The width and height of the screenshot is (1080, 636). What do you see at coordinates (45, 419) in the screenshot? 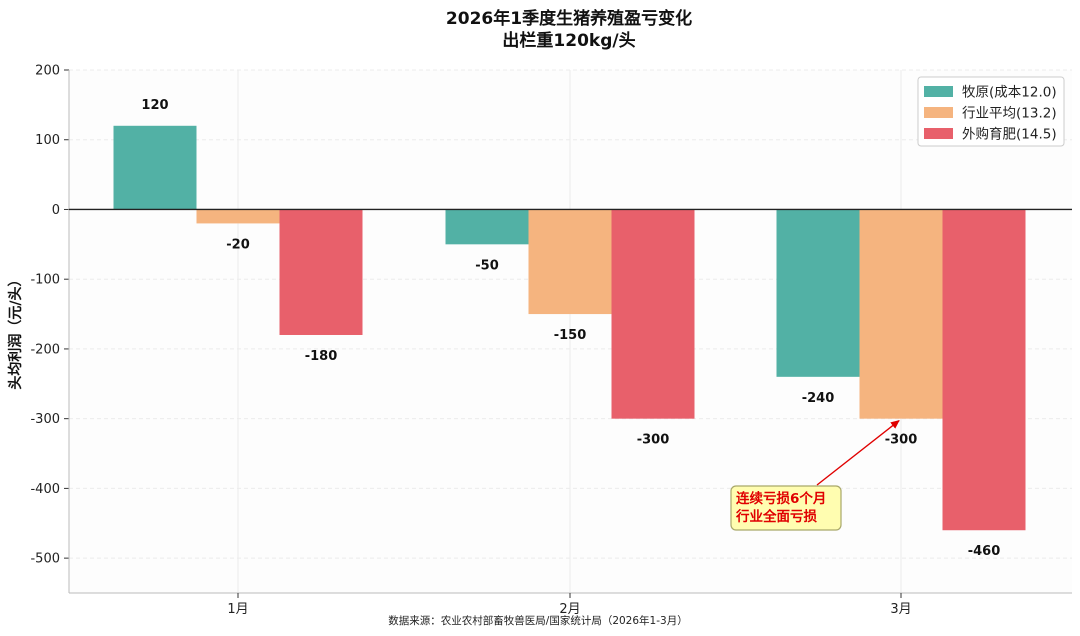
I see `y-tick-label: -300` at bounding box center [45, 419].